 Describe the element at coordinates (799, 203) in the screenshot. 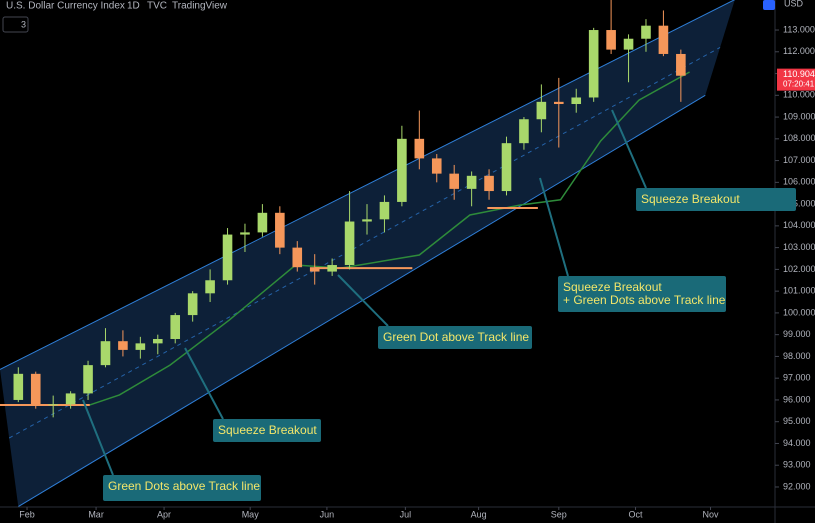

I see `y-tick-label: 105.000` at that location.